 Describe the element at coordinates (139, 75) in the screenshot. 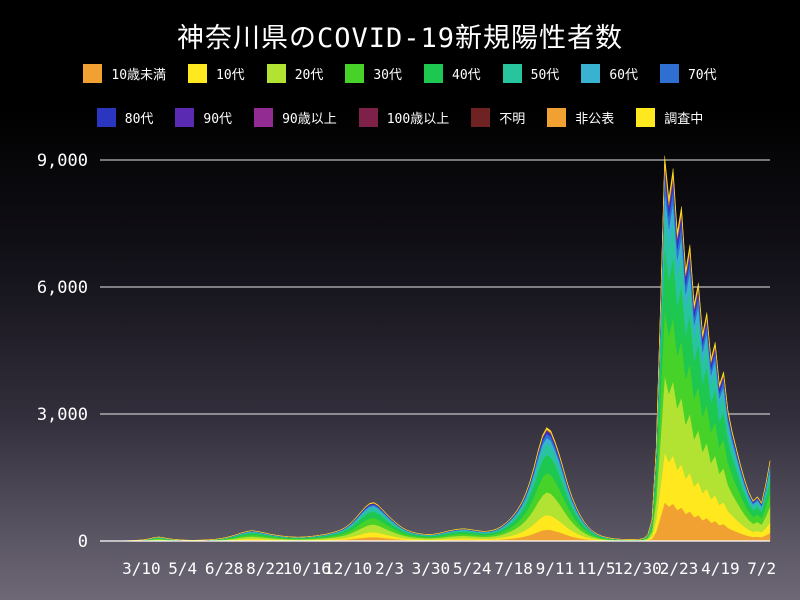

I see `legend-label: 10歳未満` at that location.